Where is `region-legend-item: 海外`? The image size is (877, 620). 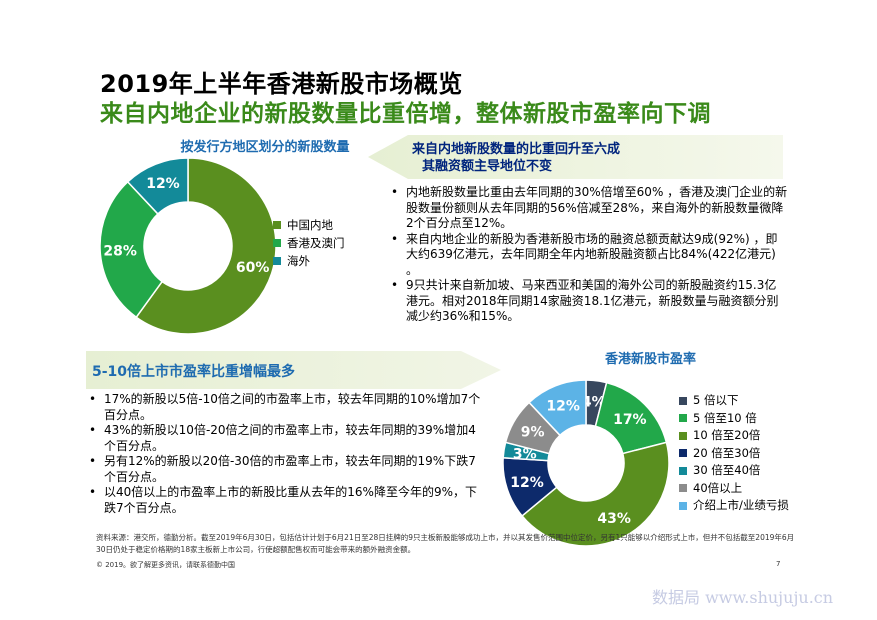
region-legend-item: 海外 is located at coordinates (309, 261).